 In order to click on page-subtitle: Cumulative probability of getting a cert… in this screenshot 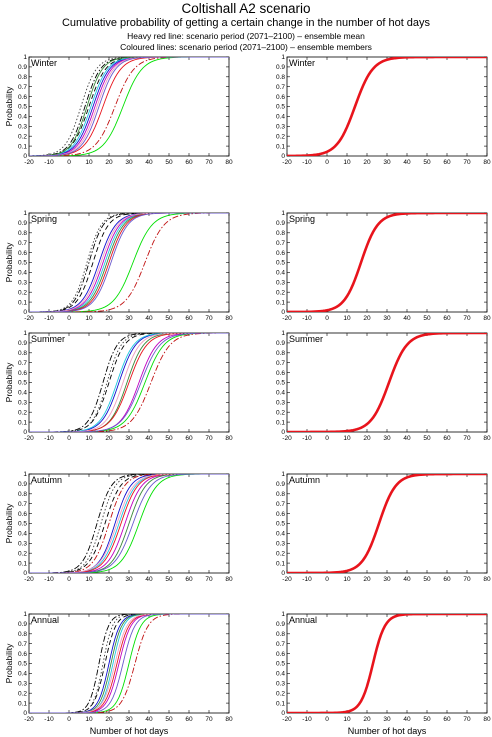, I will do `click(246, 23)`.